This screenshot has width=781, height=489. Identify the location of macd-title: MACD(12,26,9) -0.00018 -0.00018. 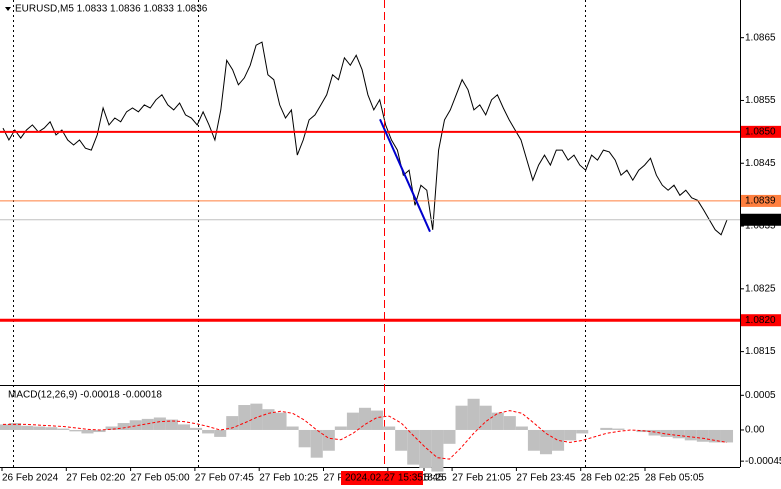
(85, 395).